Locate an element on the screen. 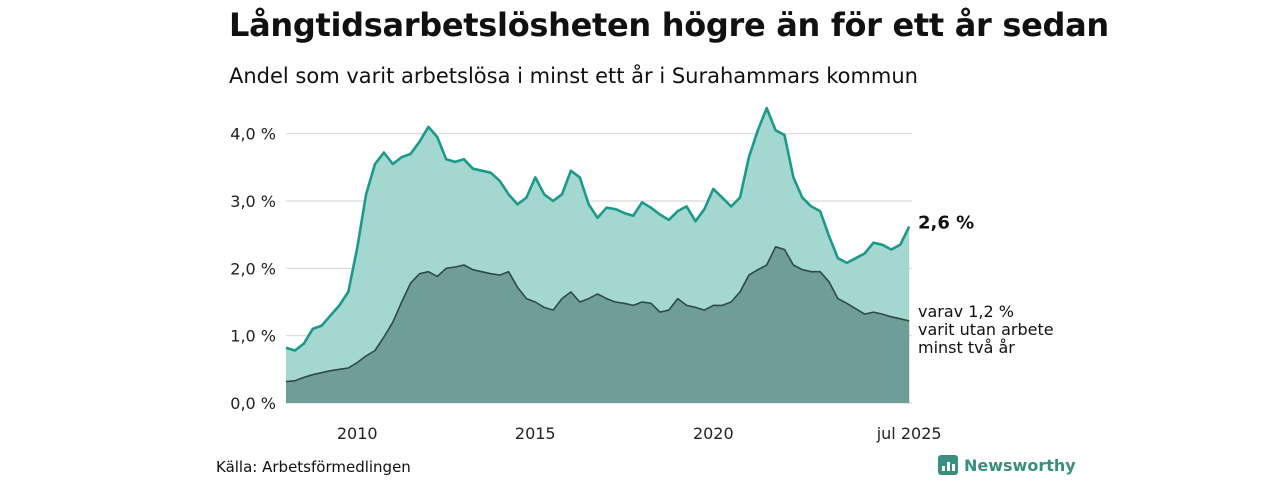 This screenshot has width=1280, height=480. end-label-2yr: varit utan arbete is located at coordinates (986, 329).